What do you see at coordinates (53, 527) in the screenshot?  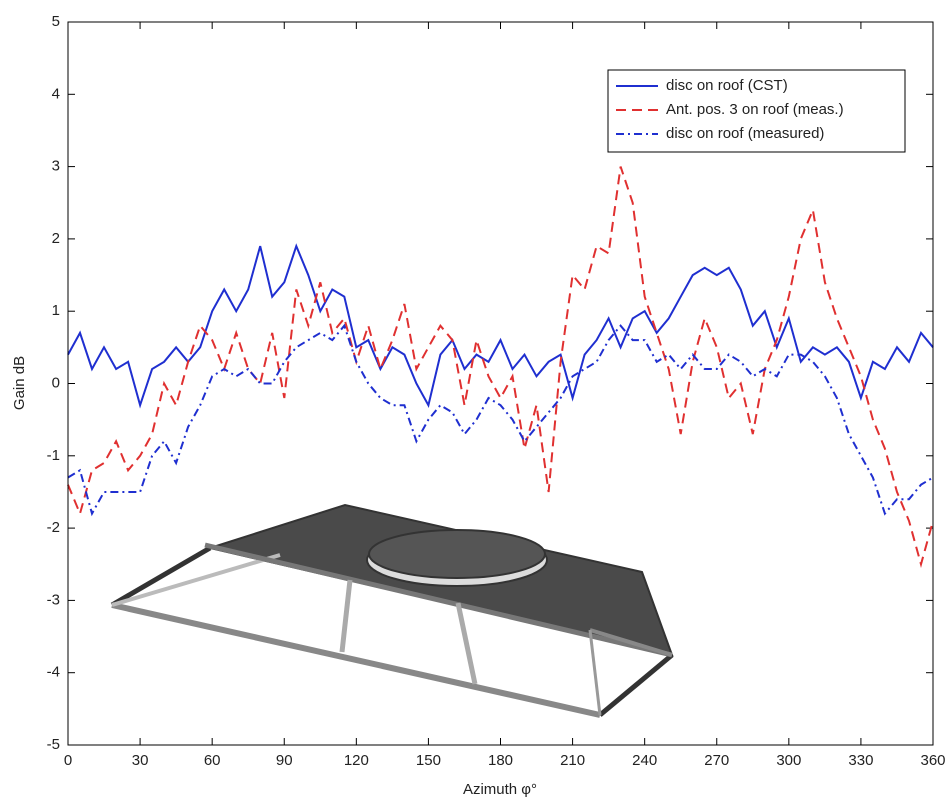 I see `y-tick-label: -2` at bounding box center [53, 527].